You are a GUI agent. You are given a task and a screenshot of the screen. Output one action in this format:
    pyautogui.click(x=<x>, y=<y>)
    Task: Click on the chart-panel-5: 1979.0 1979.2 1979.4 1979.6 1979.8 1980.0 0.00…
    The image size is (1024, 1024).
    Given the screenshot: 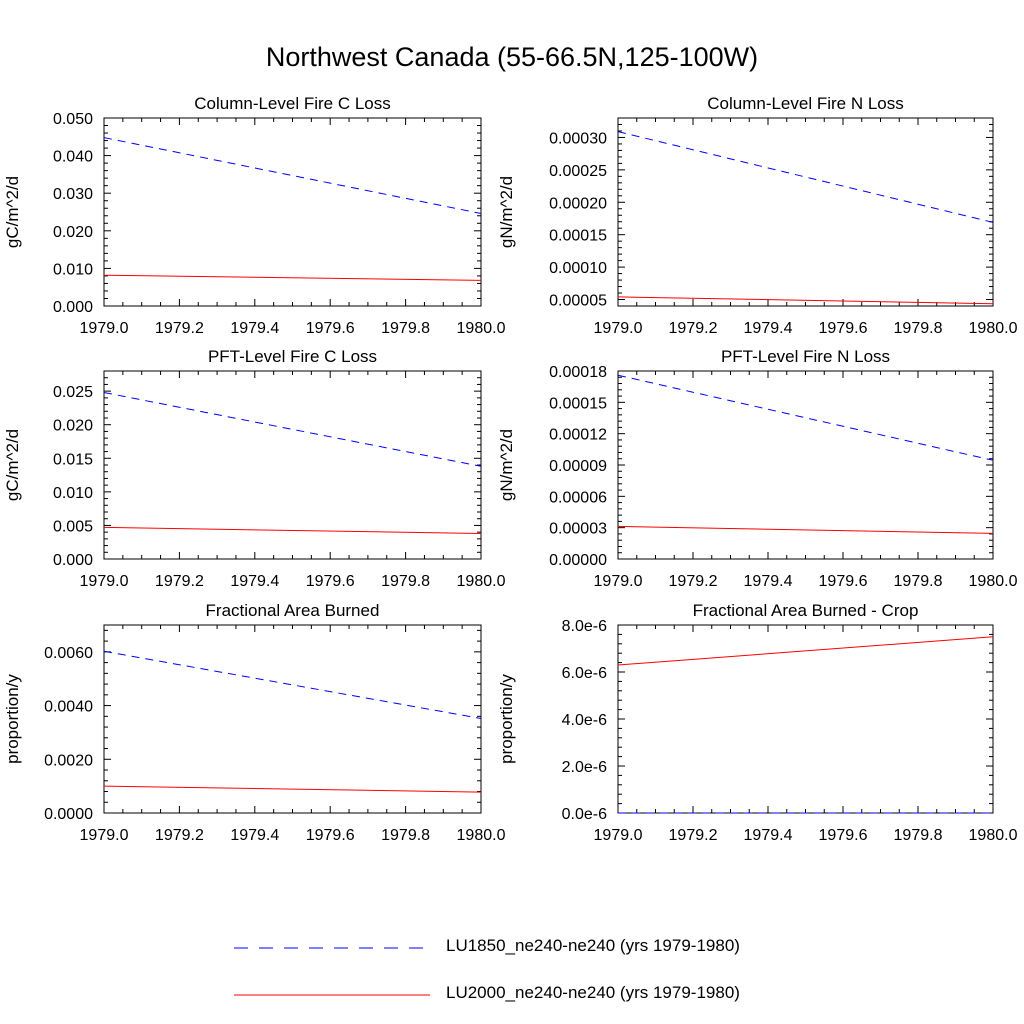 What is the action you would take?
    pyautogui.click(x=254, y=722)
    